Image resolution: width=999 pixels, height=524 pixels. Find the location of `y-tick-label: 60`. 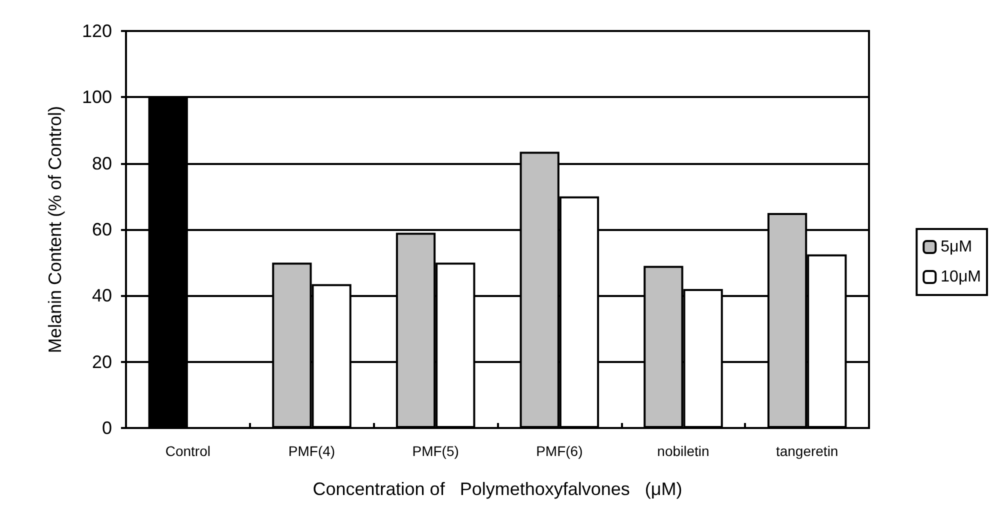

y-tick-label: 60 is located at coordinates (102, 230).